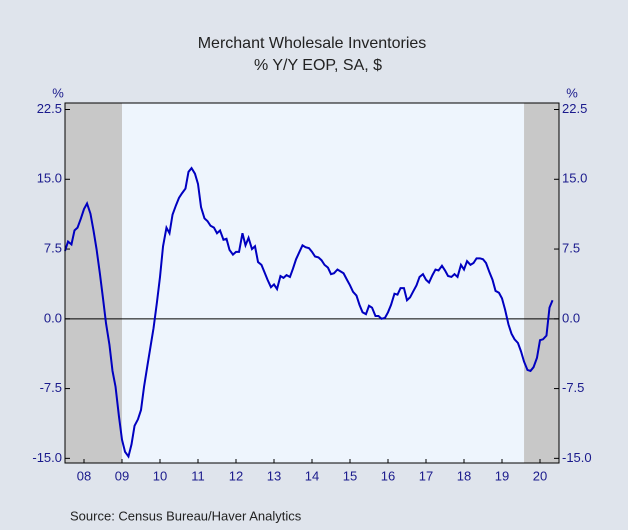 This screenshot has width=628, height=530. I want to click on x-tick-label: 15, so click(350, 475).